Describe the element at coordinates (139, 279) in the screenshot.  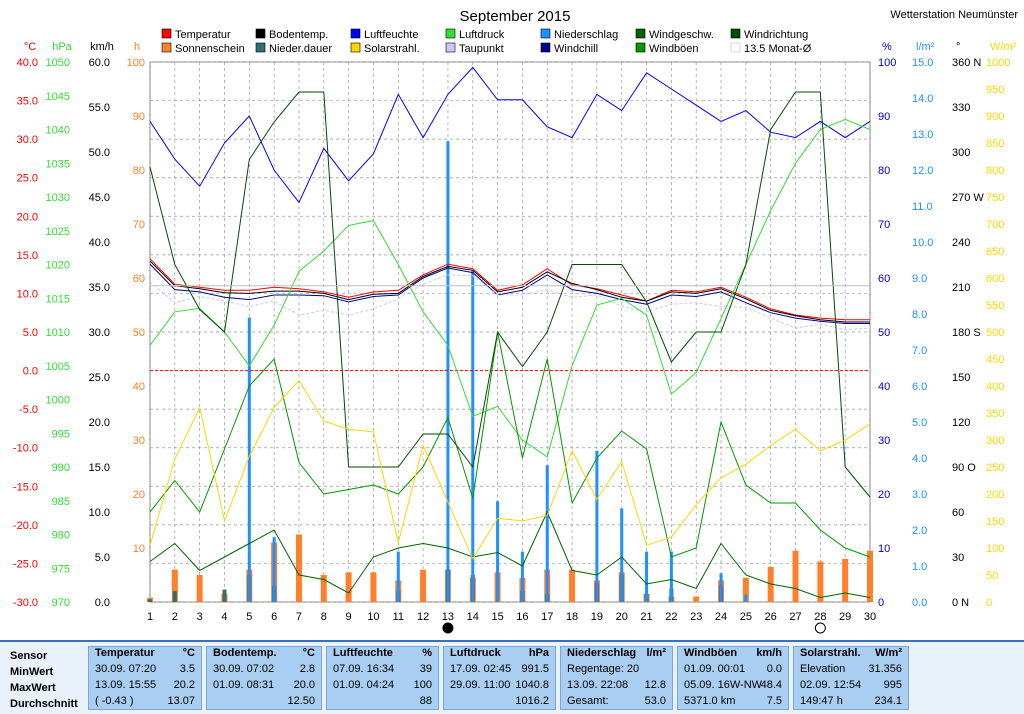
I see `axis-tick-hours: 60` at that location.